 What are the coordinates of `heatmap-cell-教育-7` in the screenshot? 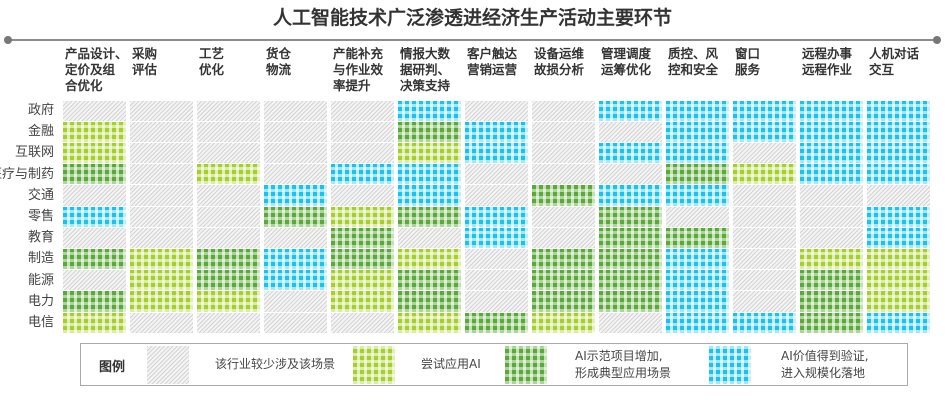 It's located at (496, 238).